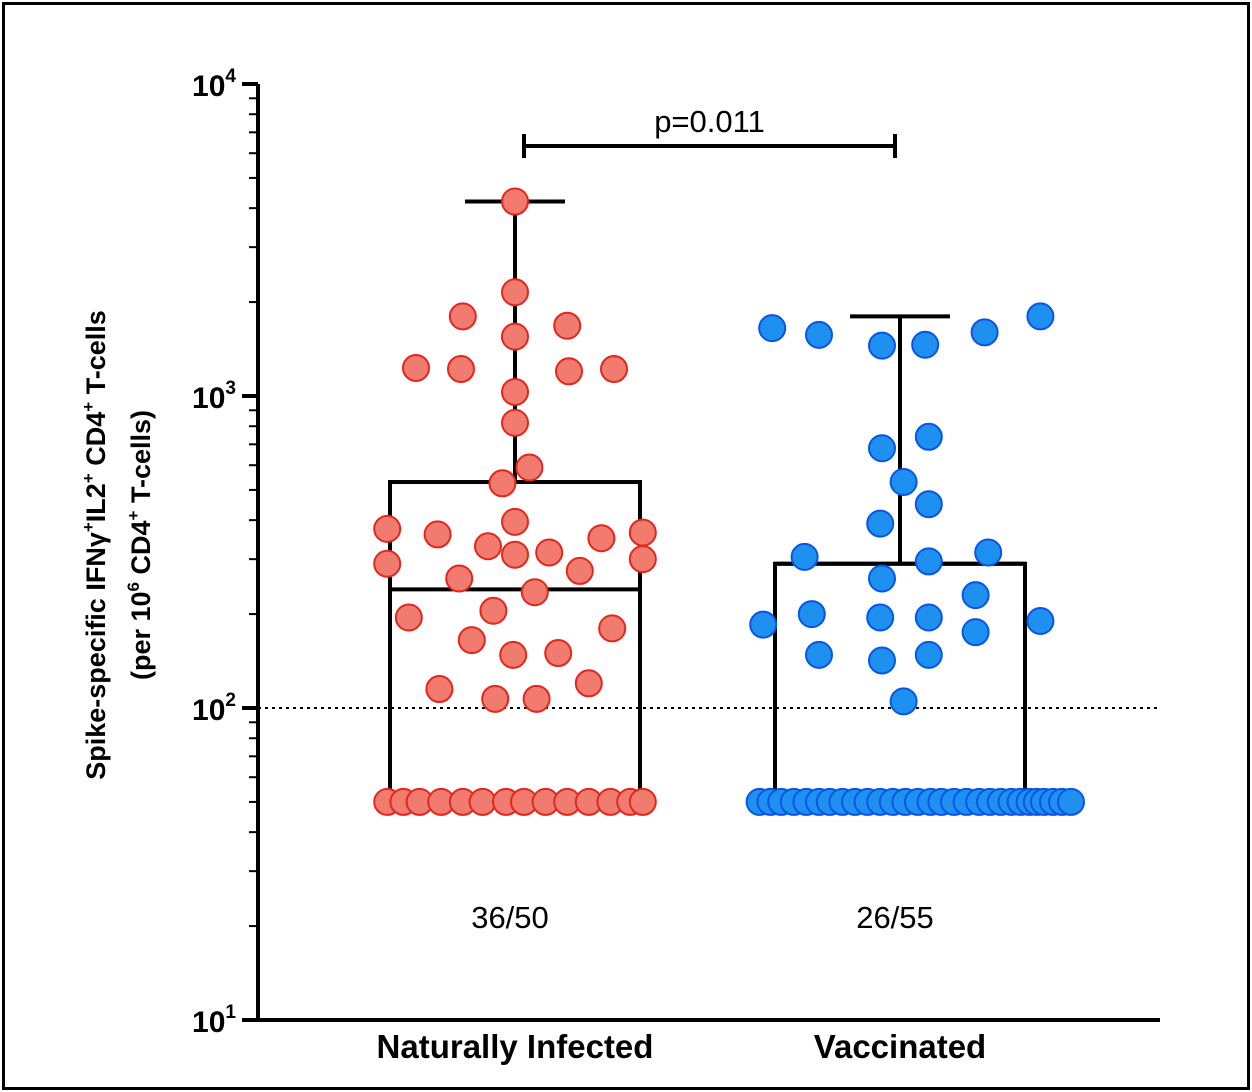  What do you see at coordinates (709, 121) in the screenshot?
I see `p-value-label: p=0.011` at bounding box center [709, 121].